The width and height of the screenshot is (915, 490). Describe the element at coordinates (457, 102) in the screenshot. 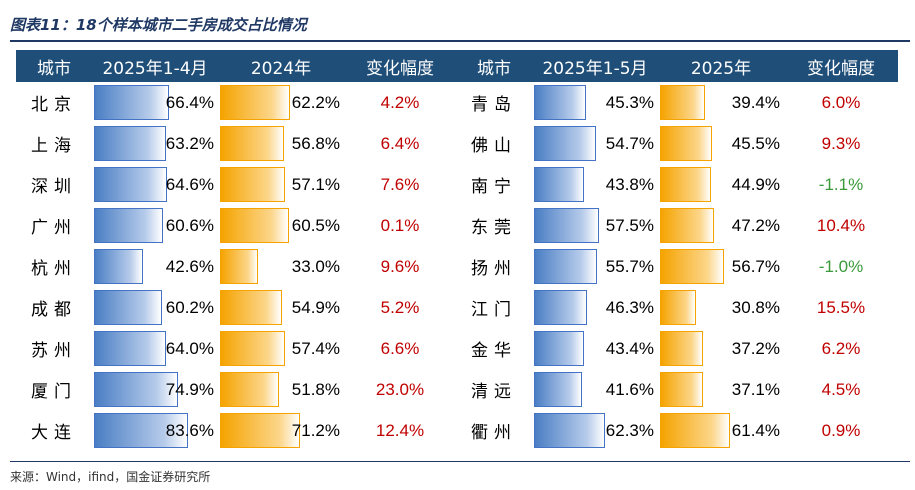

I see `table-row: 北京 66.4% 62.2% 4.2% 青岛 45.3% 39.4% 6.0%` at that location.